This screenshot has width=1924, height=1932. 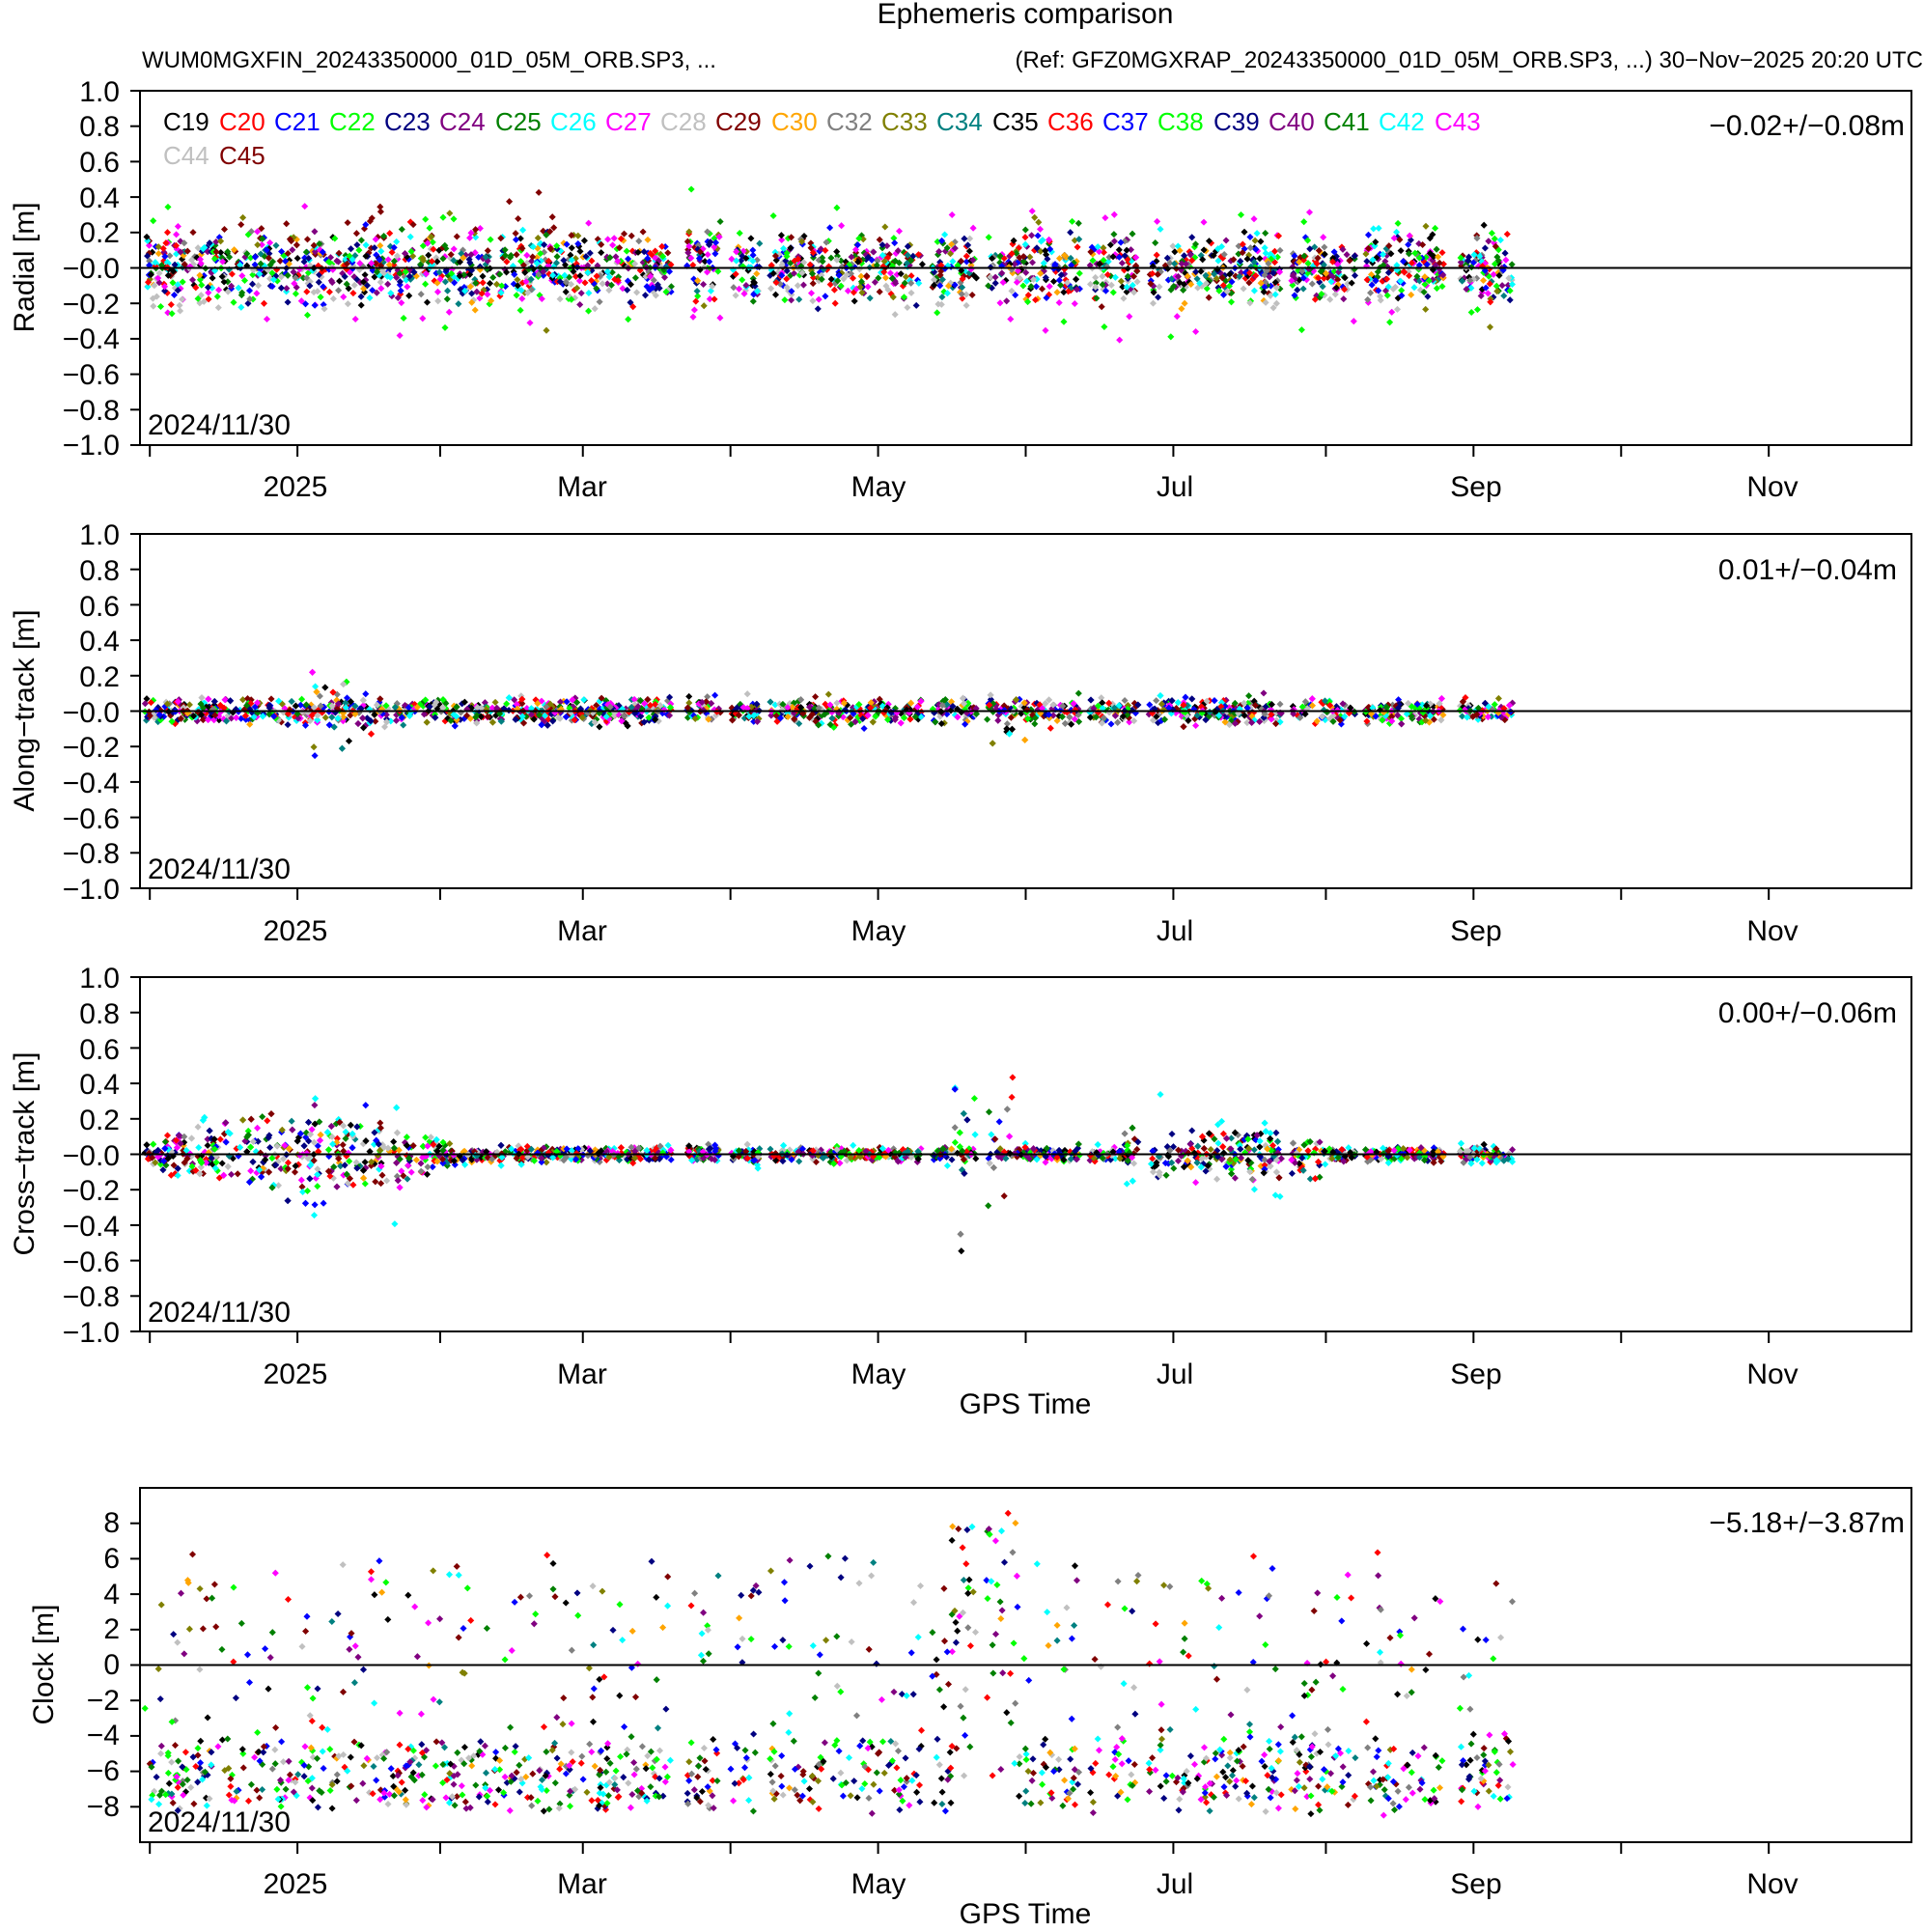 What do you see at coordinates (1175, 931) in the screenshot?
I see `along-x-tick-label: Jul` at bounding box center [1175, 931].